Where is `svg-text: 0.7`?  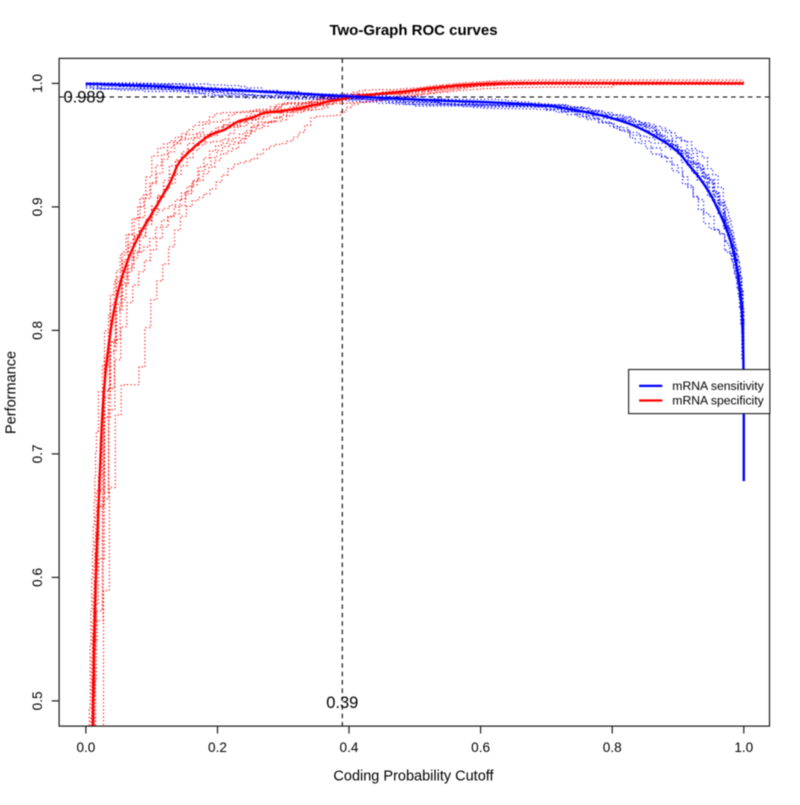
svg-text: 0.7 is located at coordinates (37, 453).